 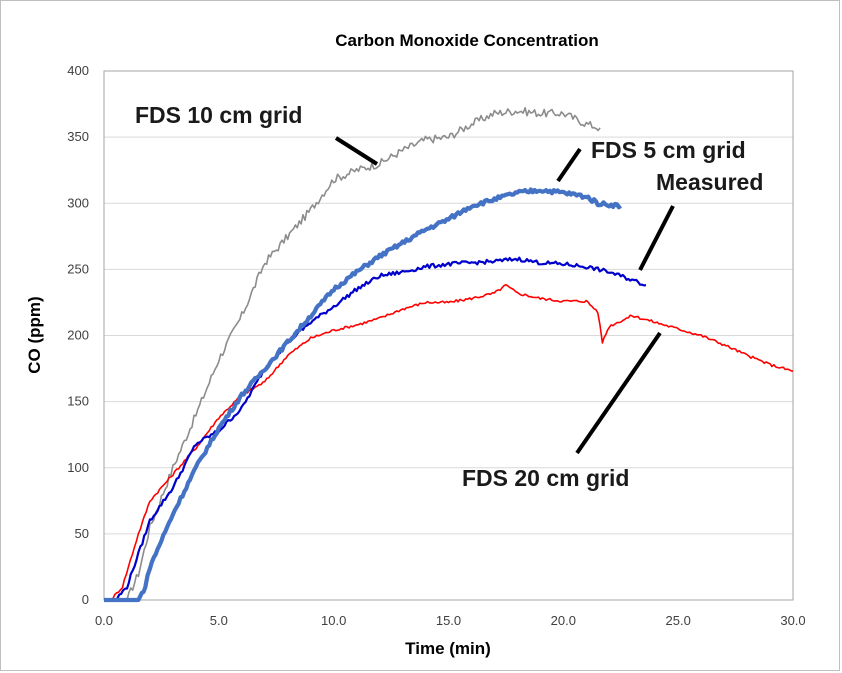 What do you see at coordinates (792, 620) in the screenshot?
I see `x-tick-label: 30.0` at bounding box center [792, 620].